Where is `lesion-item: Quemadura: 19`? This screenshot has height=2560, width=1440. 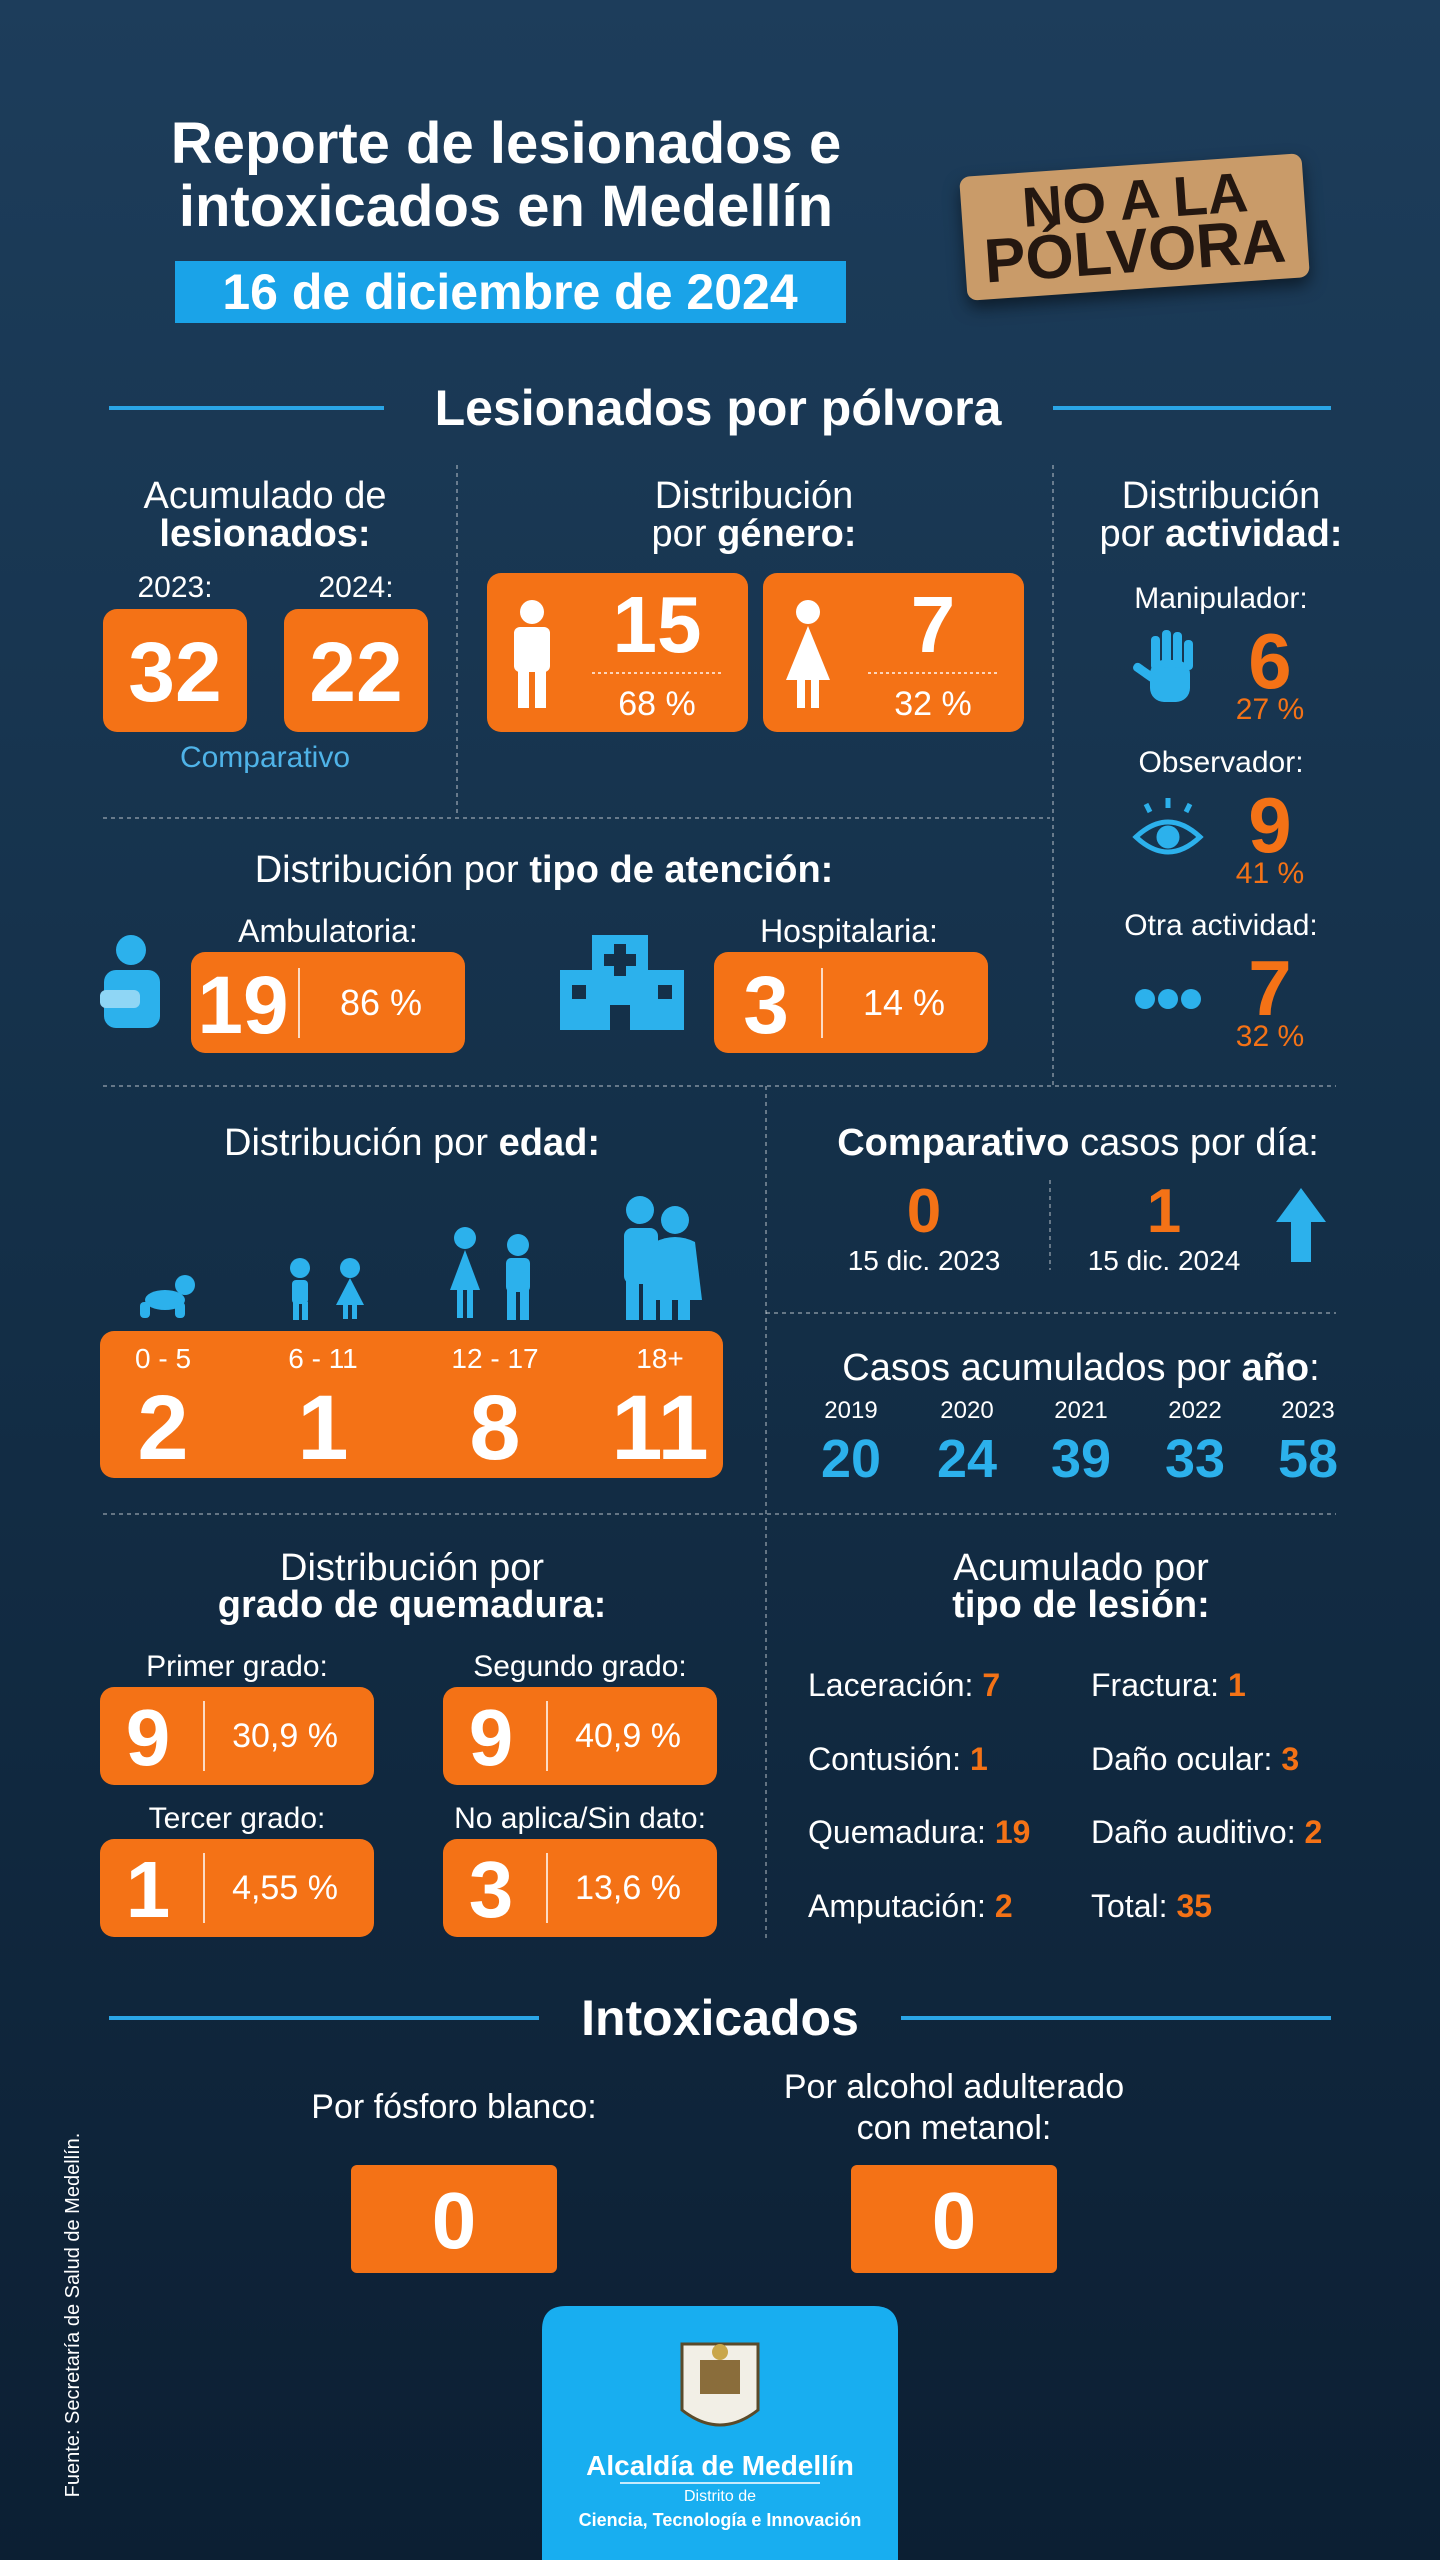 lesion-item: Quemadura: 19 is located at coordinates (919, 1832).